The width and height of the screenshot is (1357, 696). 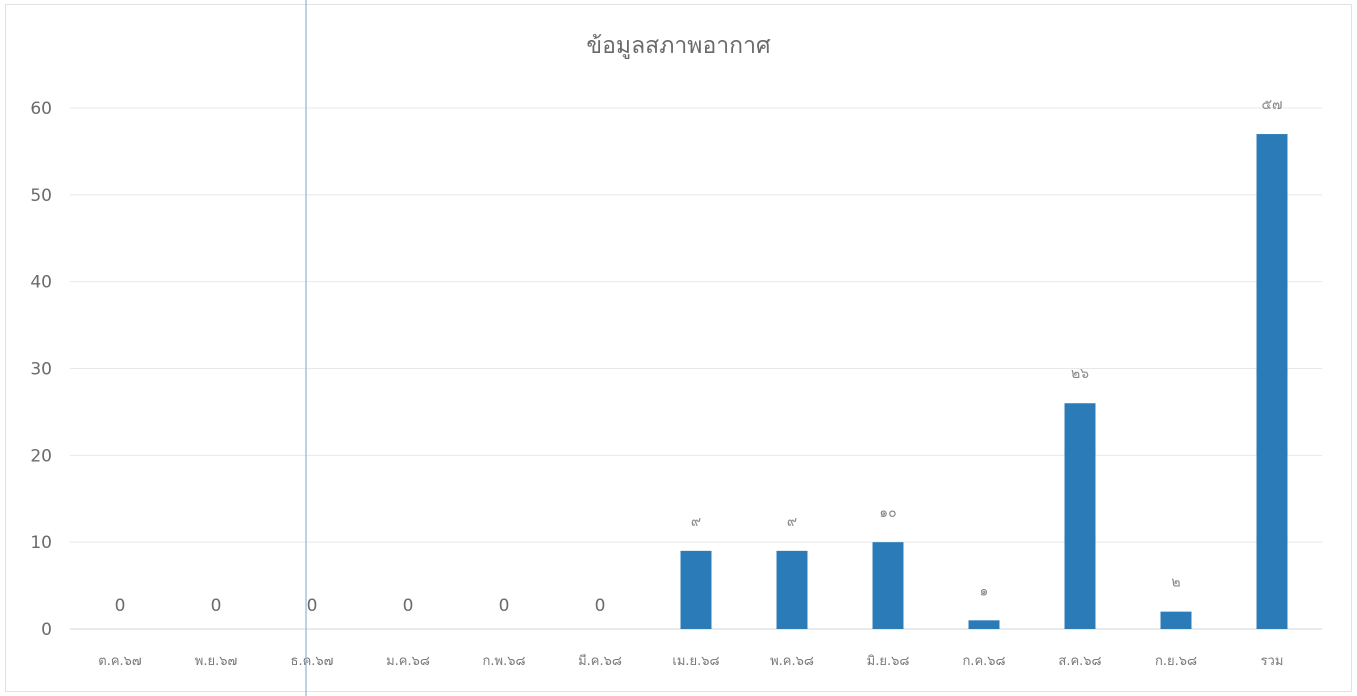 I want to click on y-tick-label: 30, so click(x=41, y=370).